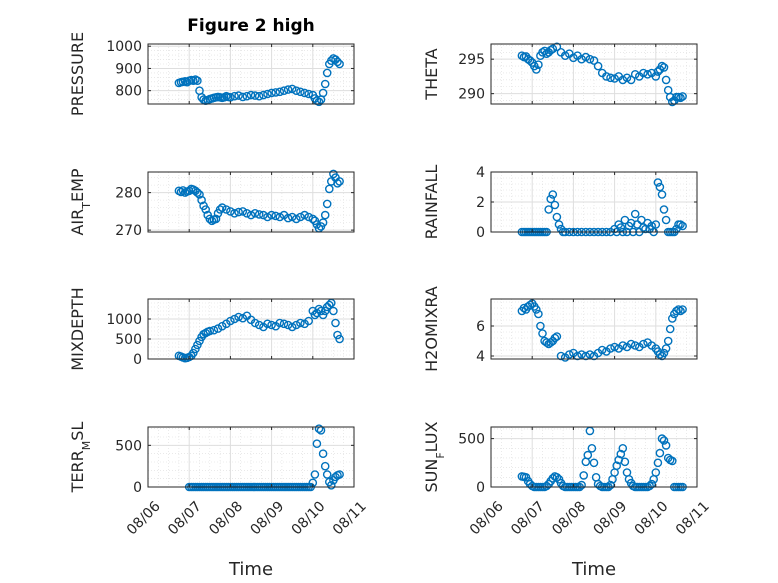 The height and width of the screenshot is (583, 778). What do you see at coordinates (80, 458) in the screenshot?
I see `y-axis-label: TERRMSL` at bounding box center [80, 458].